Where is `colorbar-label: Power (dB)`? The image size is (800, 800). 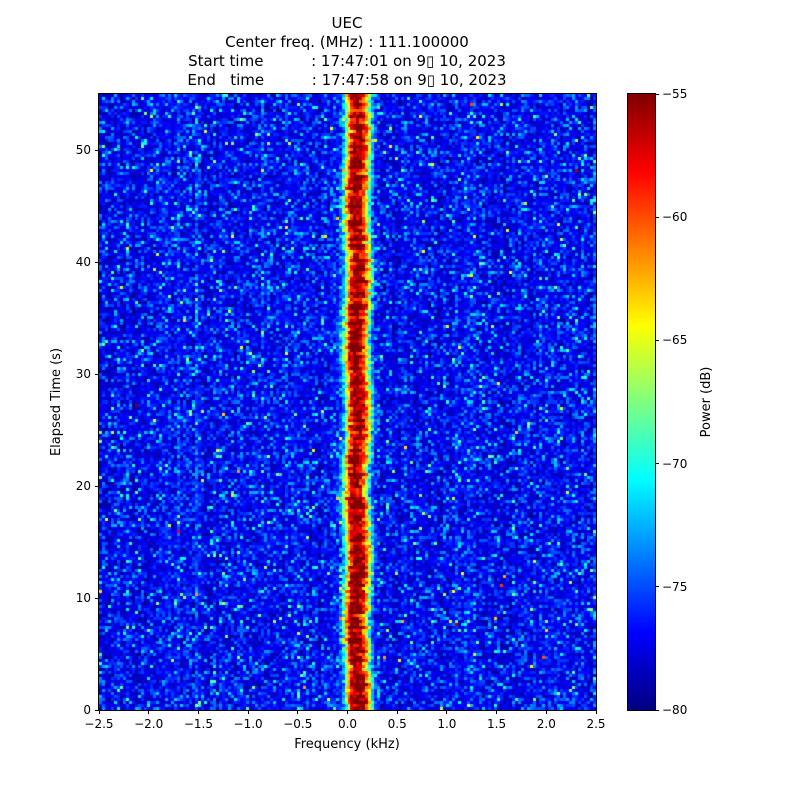
colorbar-label: Power (dB) is located at coordinates (706, 402).